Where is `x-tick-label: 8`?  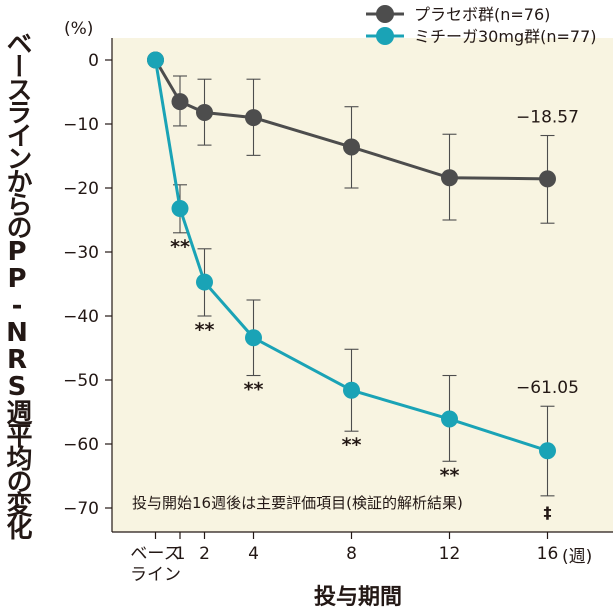 x-tick-label: 8 is located at coordinates (351, 554).